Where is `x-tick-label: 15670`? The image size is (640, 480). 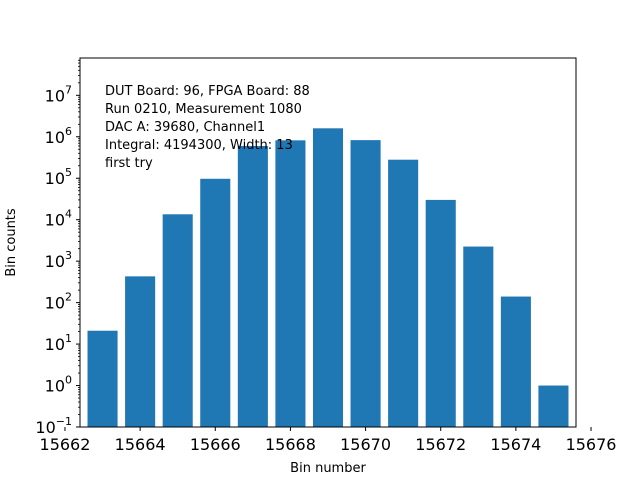
x-tick-label: 15670 is located at coordinates (365, 444).